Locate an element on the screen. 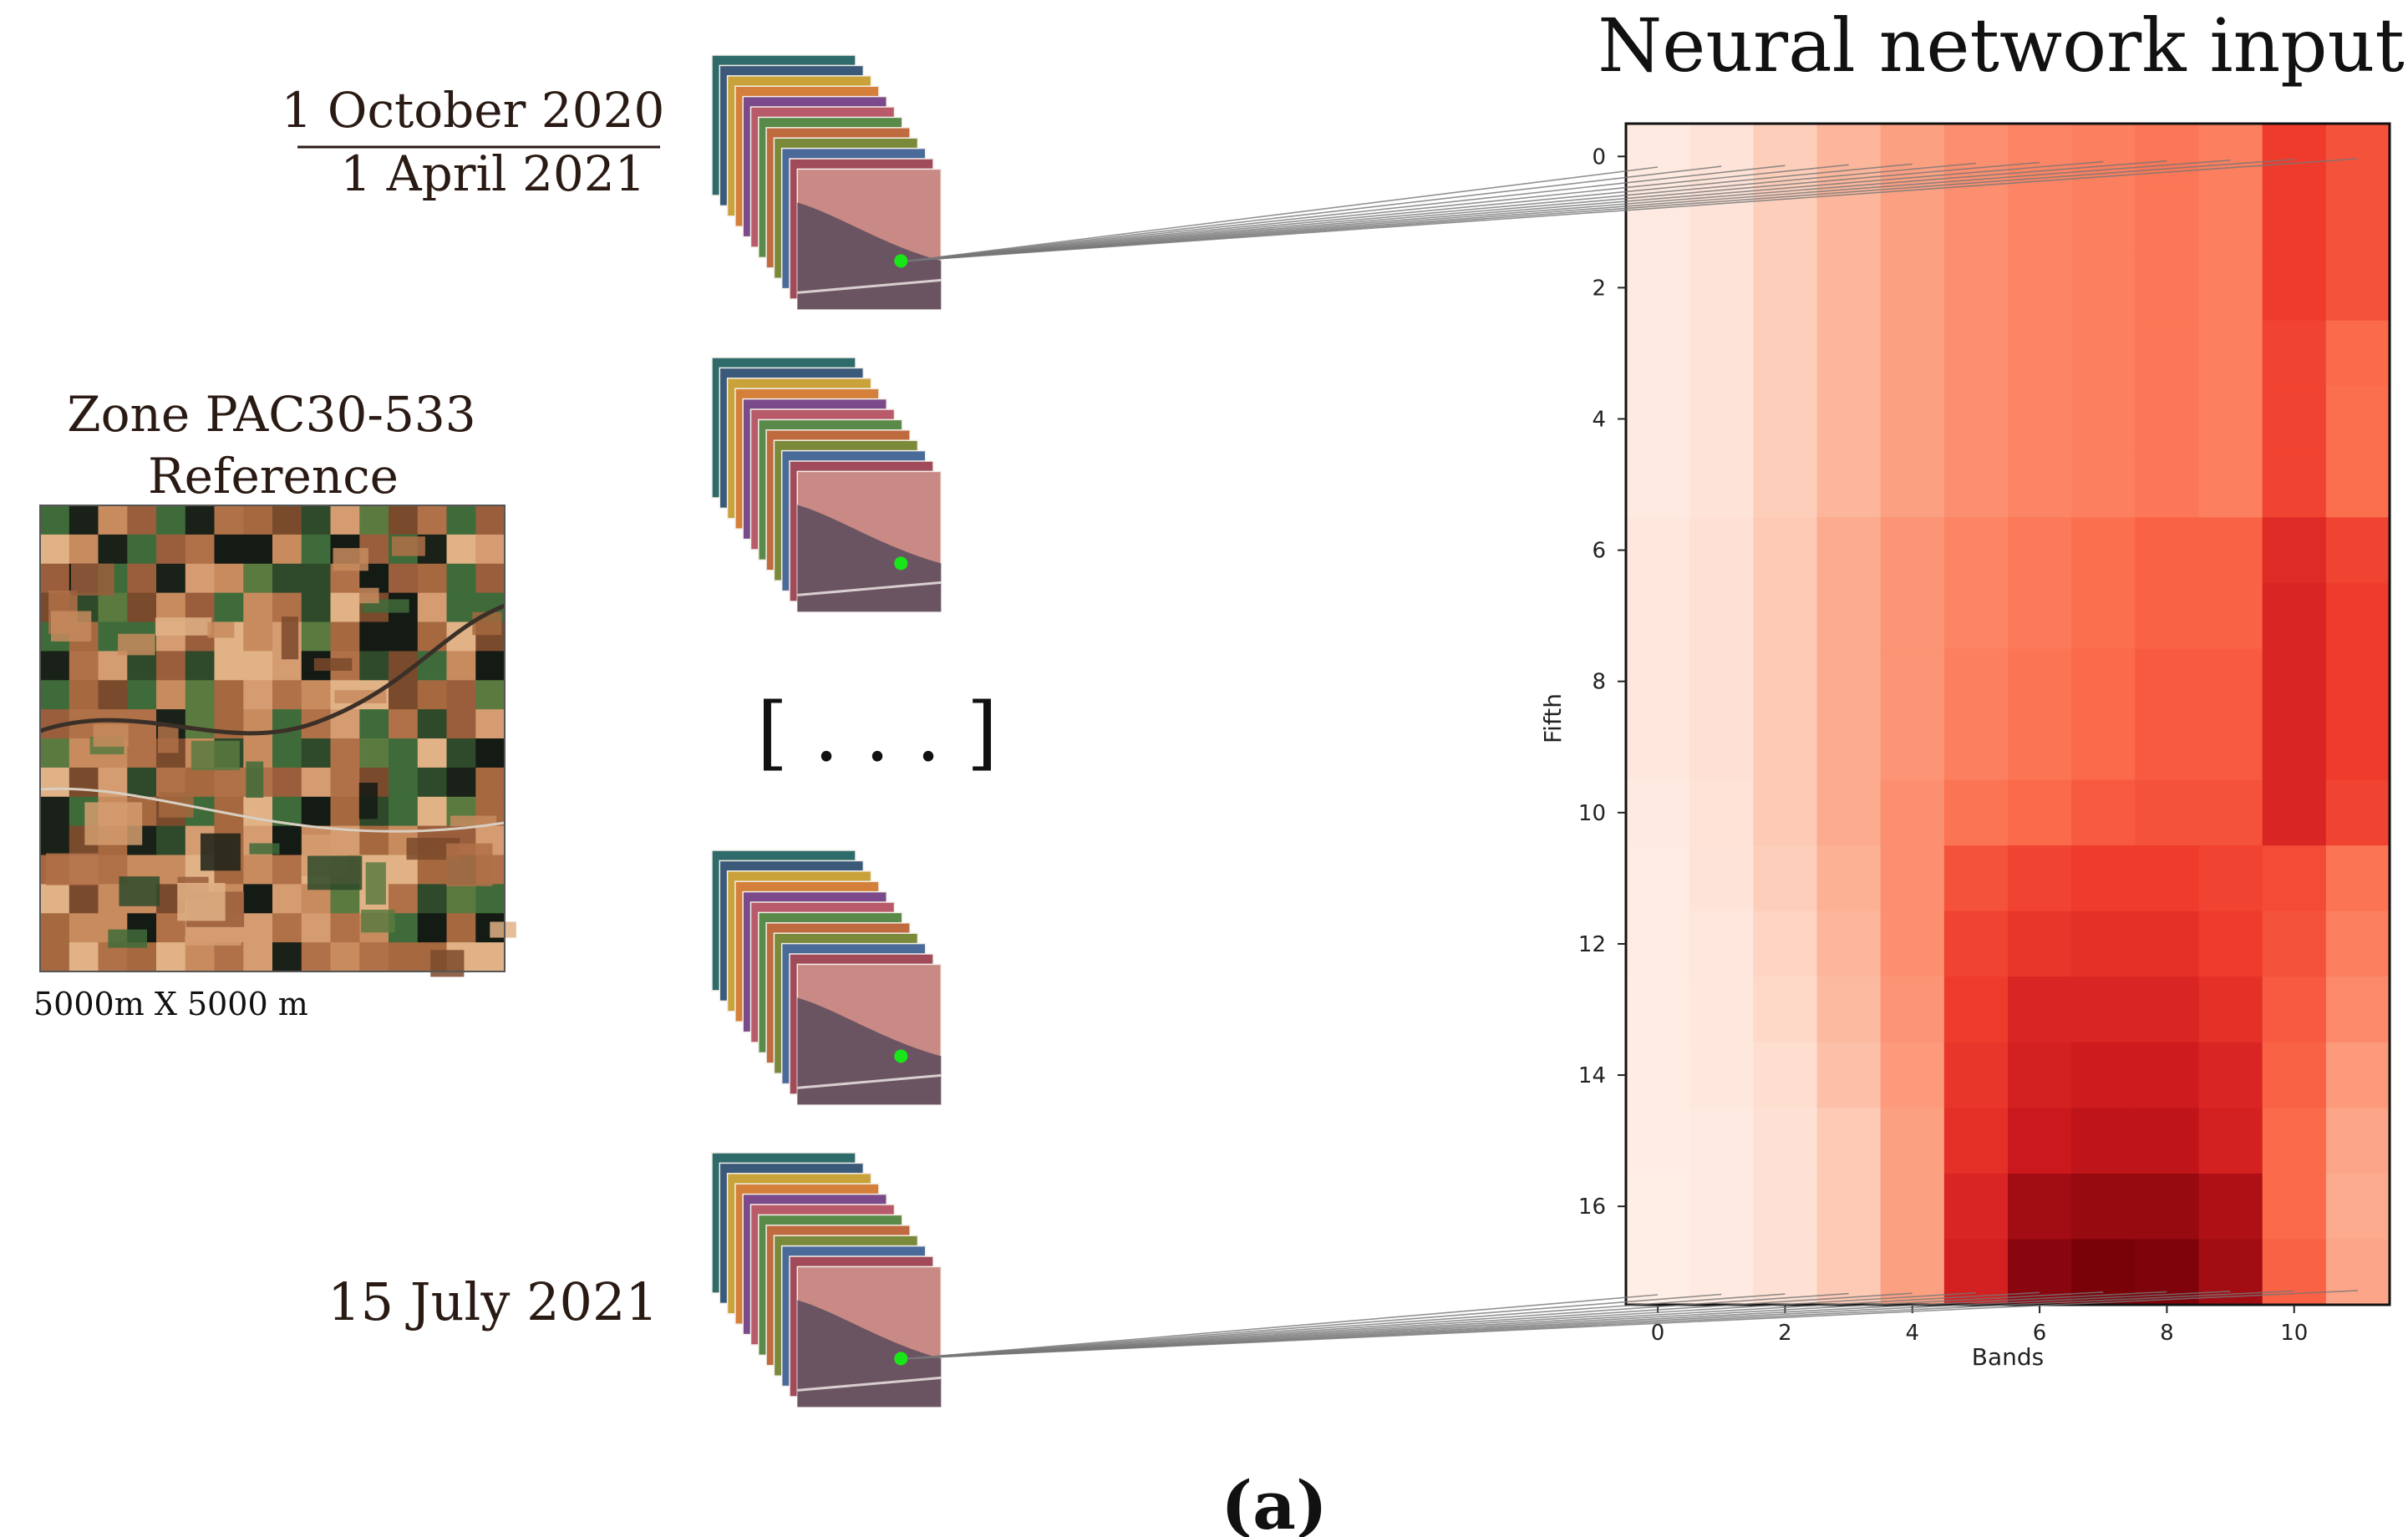  ellipsis: [ . . . ] is located at coordinates (878, 732).